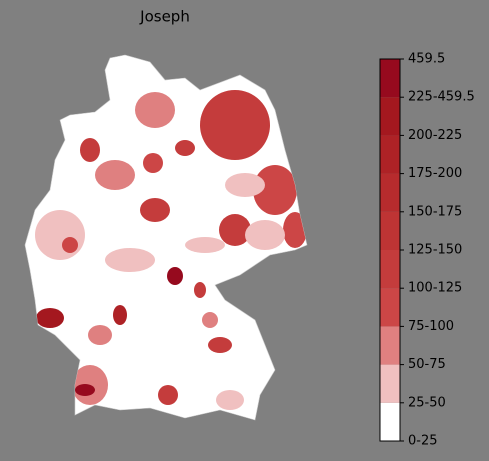 The image size is (489, 461). Describe the element at coordinates (435, 288) in the screenshot. I see `colorbar-label: 100-125` at that location.